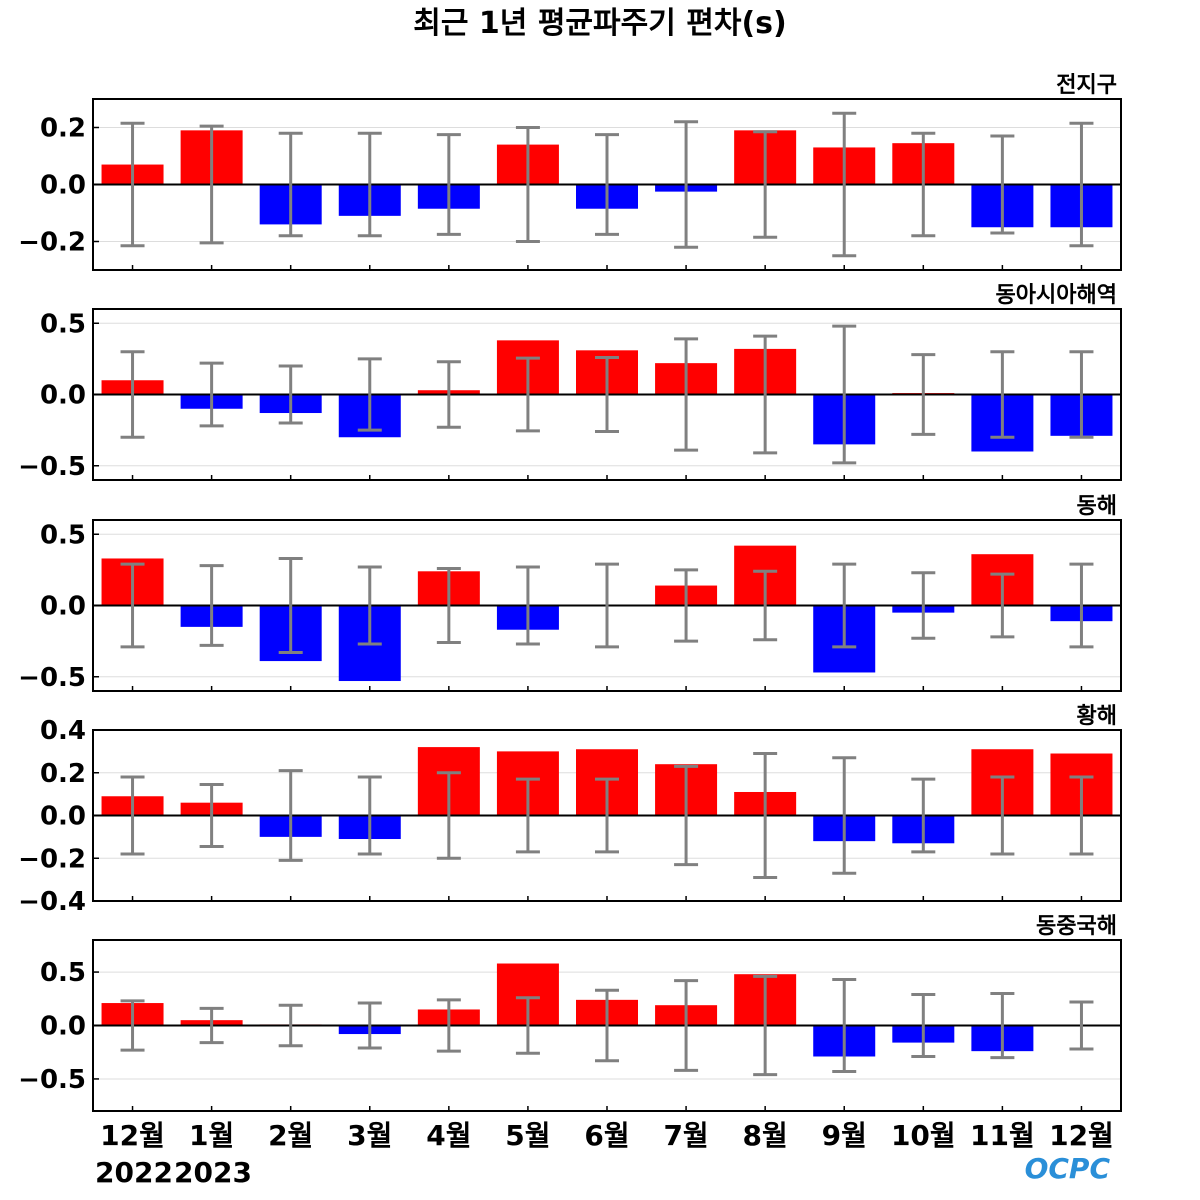  Describe the element at coordinates (765, 1135) in the screenshot. I see `x-tick-label: 8월` at that location.